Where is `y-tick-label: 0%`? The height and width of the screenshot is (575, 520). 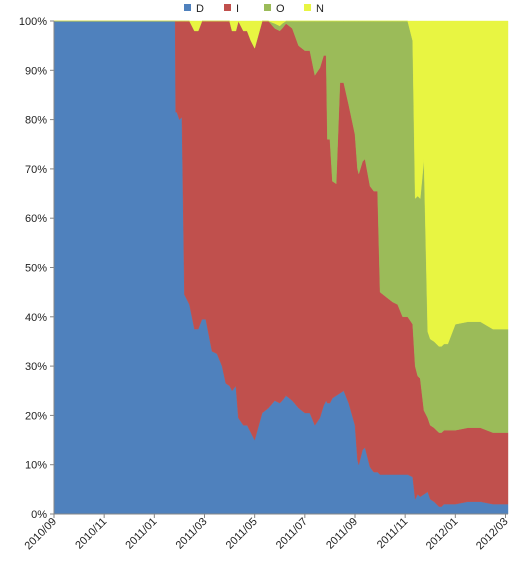 y-tick-label: 0% is located at coordinates (39, 515).